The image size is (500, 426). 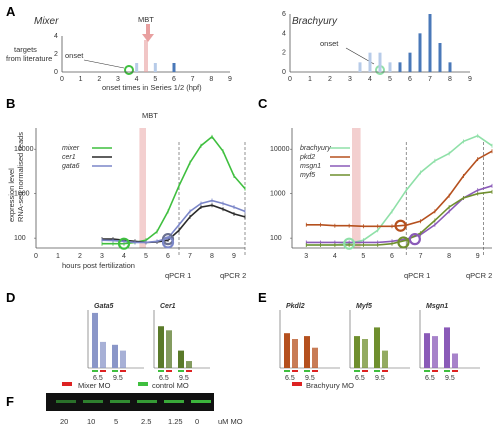 What do you see at coordinates (69, 157) in the screenshot?
I see `legend-label-cer1: cer1` at bounding box center [69, 157].